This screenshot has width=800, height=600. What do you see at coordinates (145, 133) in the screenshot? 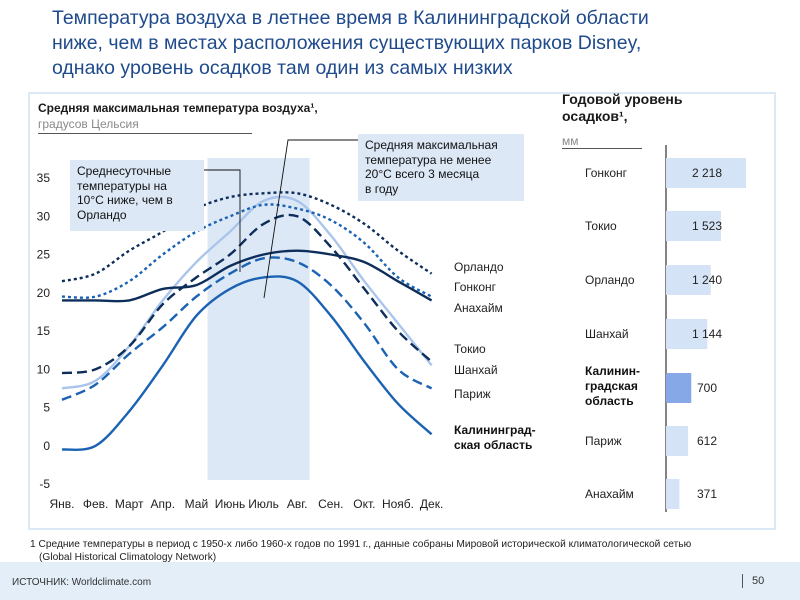
I see `line-chart-title-rule` at bounding box center [145, 133].